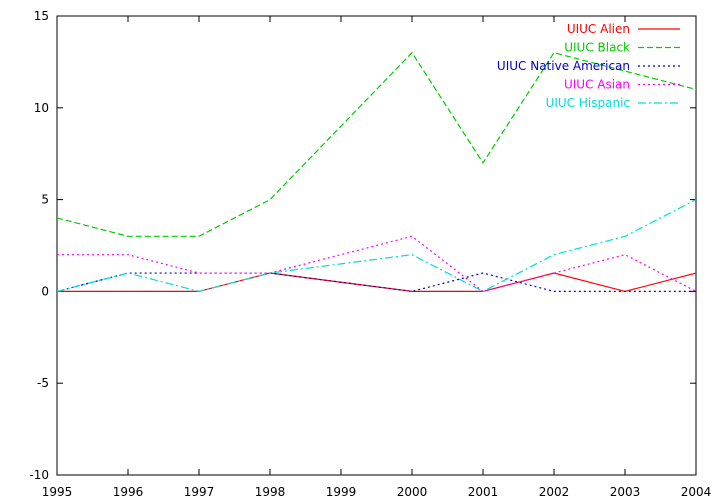 The height and width of the screenshot is (504, 720). Describe the element at coordinates (597, 85) in the screenshot. I see `legend-label: UIUC Asian` at that location.